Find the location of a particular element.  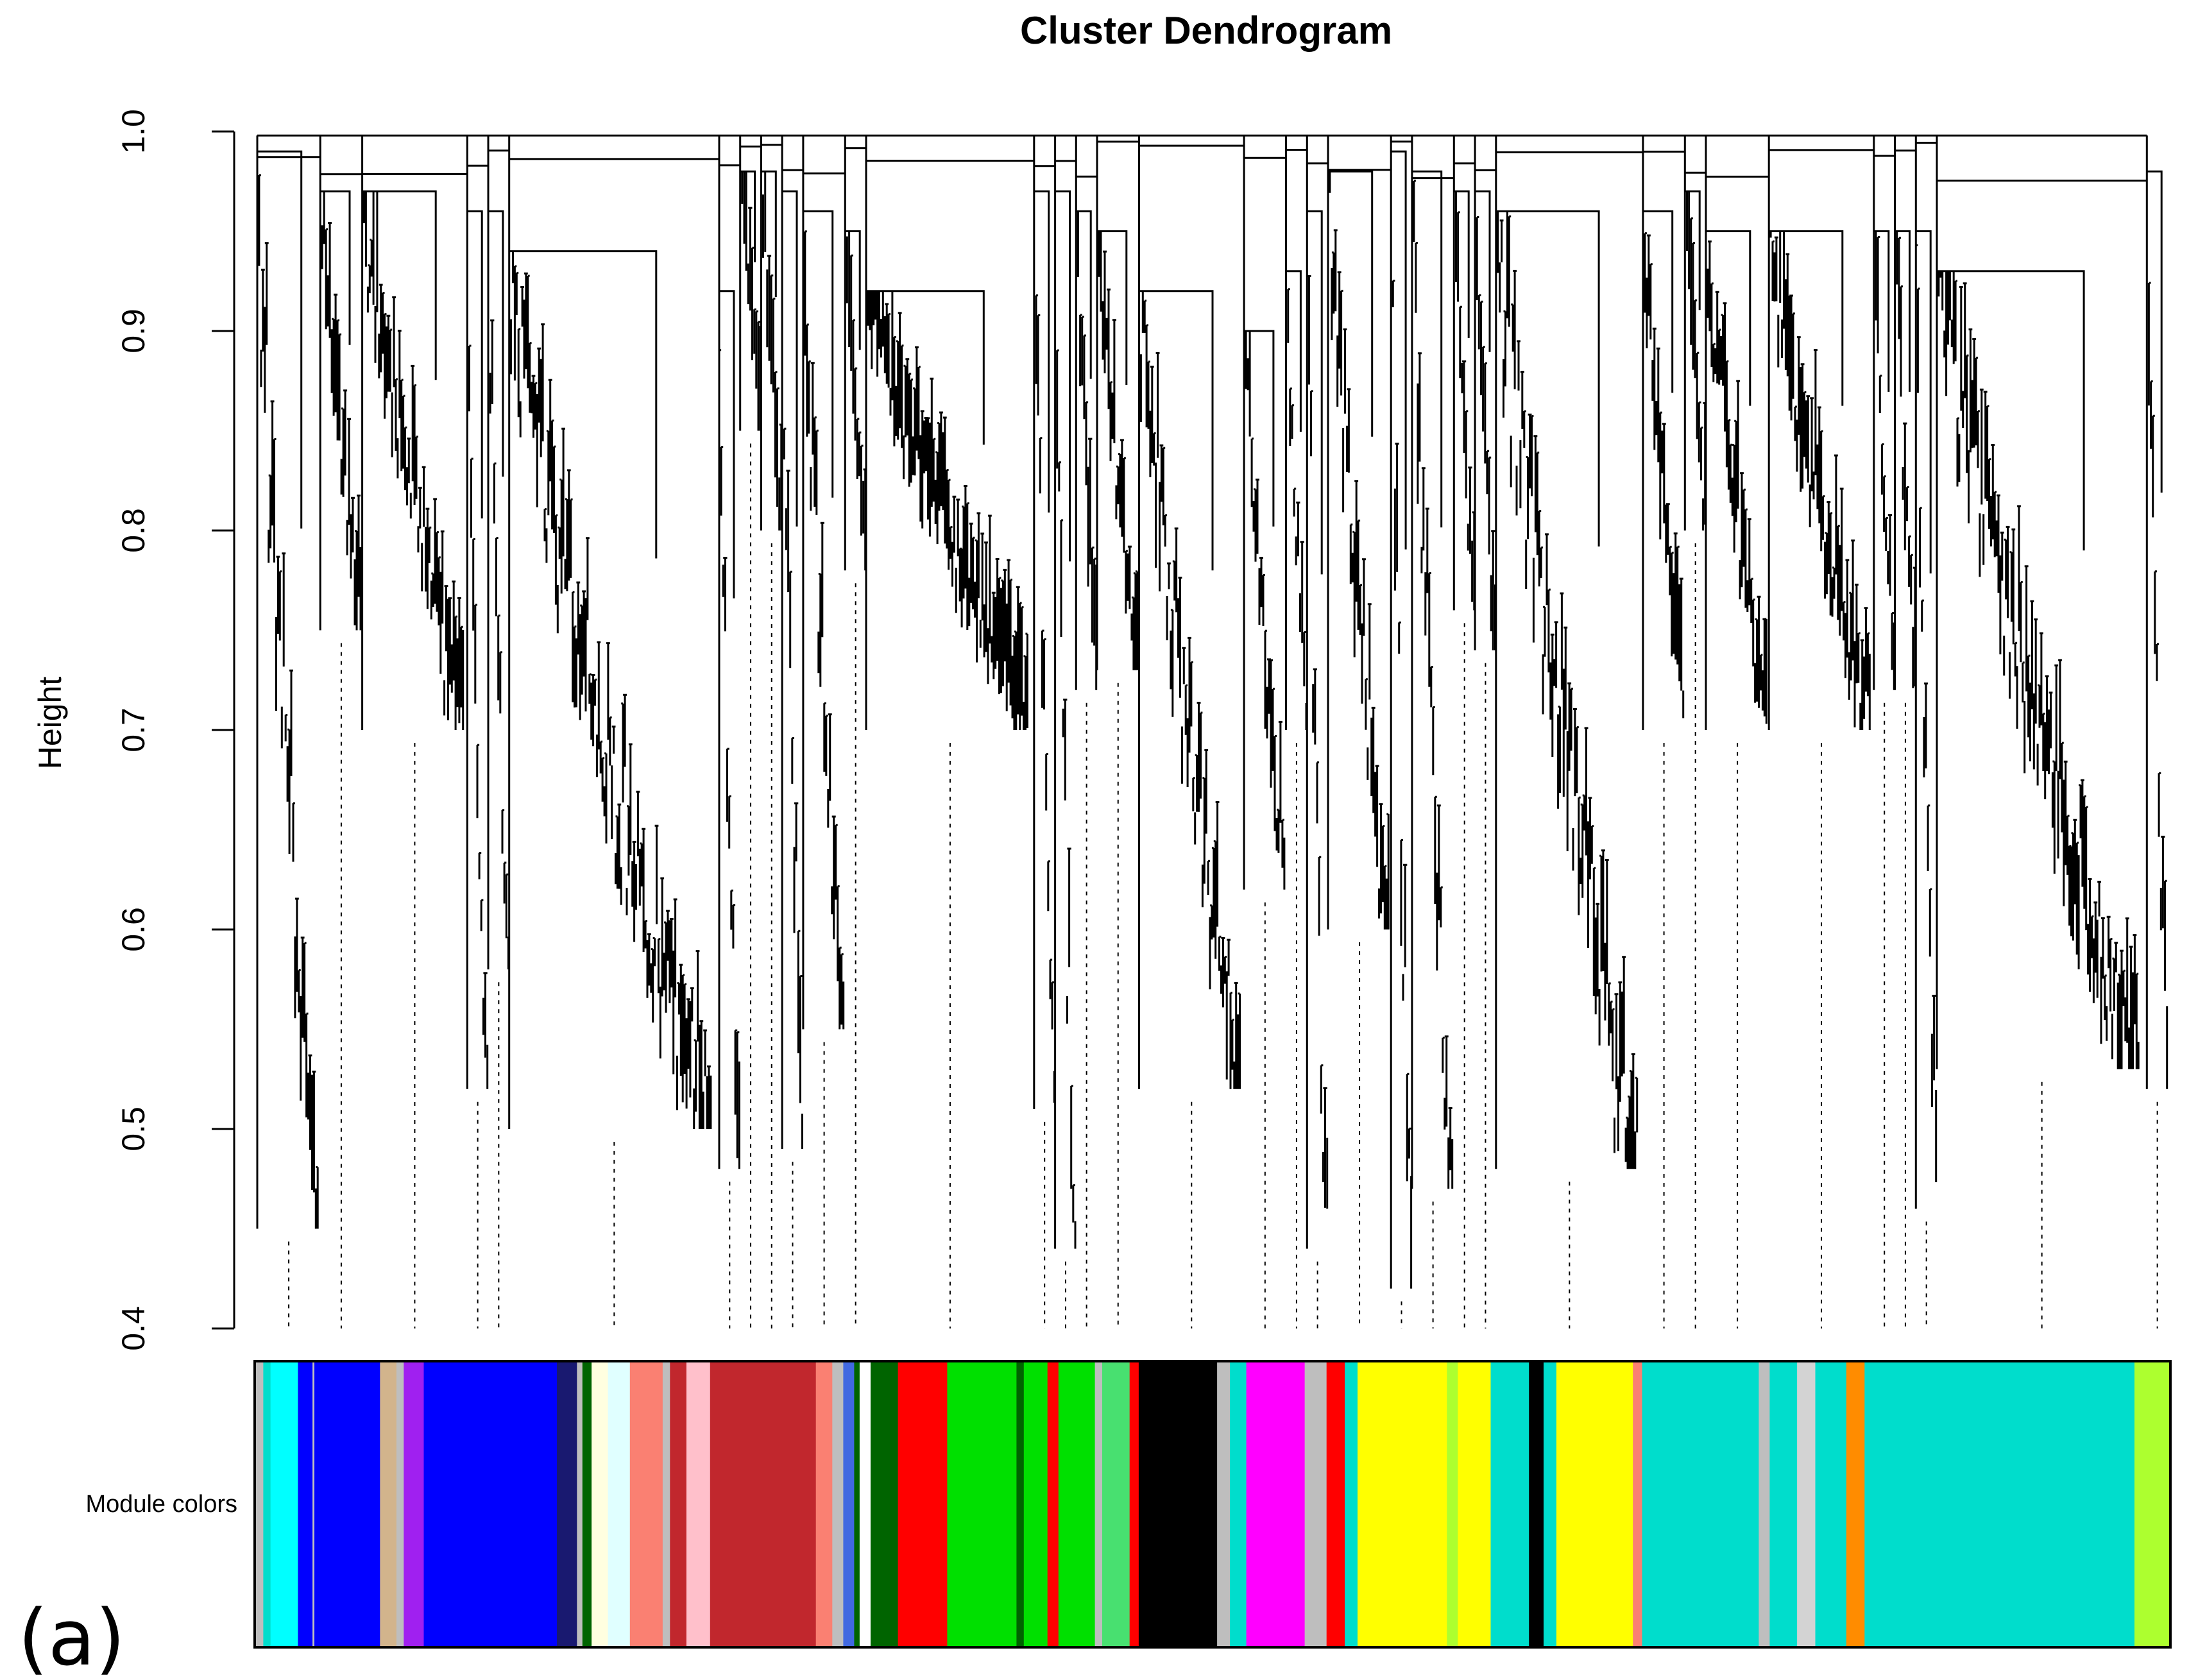

y-tick-label: 0.4 is located at coordinates (133, 1328).